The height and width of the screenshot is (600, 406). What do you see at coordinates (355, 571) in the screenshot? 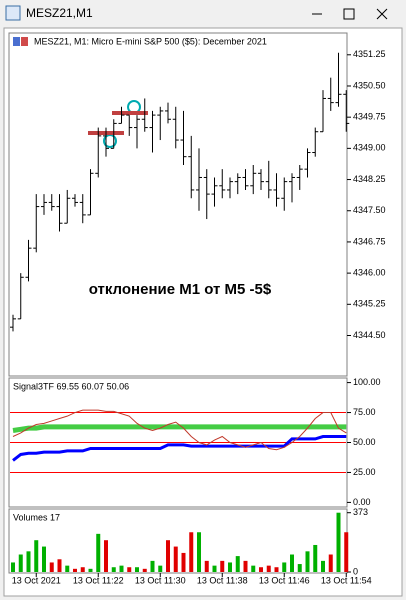
I see `y-tick-label: 0` at bounding box center [355, 571].